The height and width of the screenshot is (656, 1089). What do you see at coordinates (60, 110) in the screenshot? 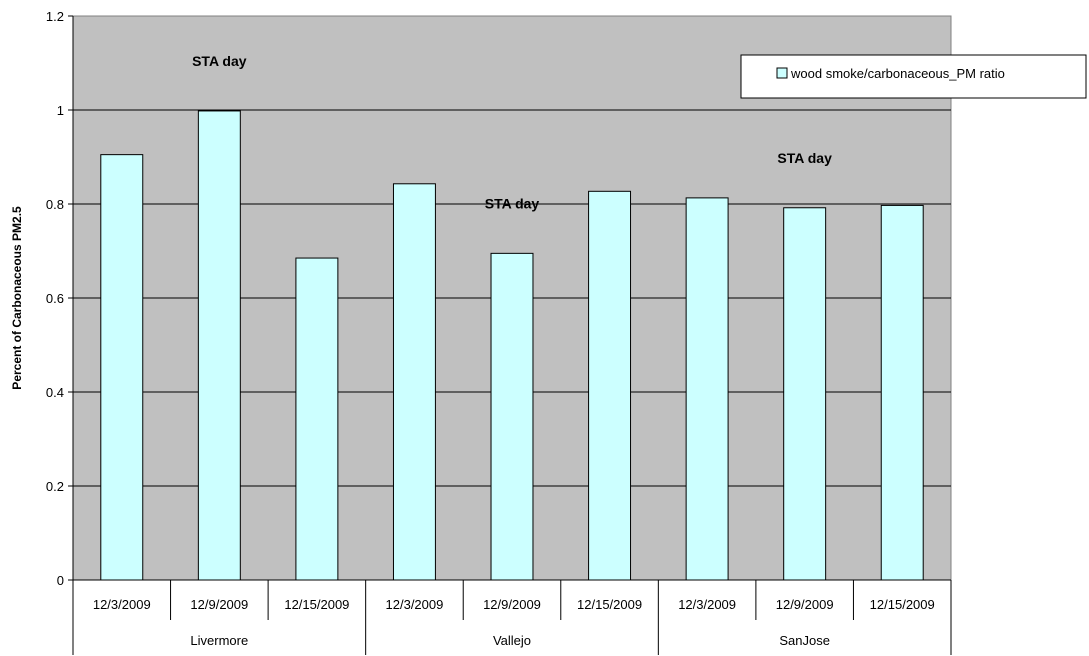
I see `y-tick-label: 1` at bounding box center [60, 110].